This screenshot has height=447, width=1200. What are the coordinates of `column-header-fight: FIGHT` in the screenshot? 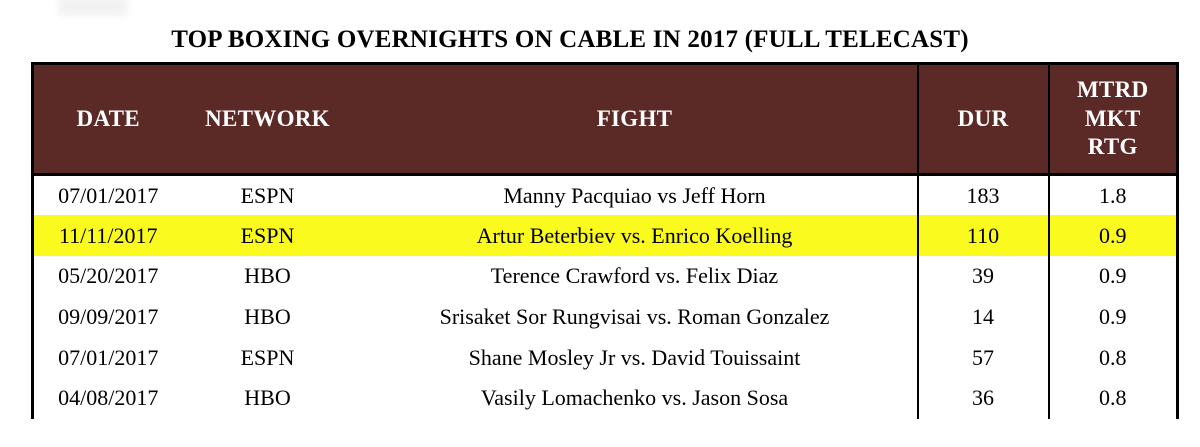 It's located at (634, 118).